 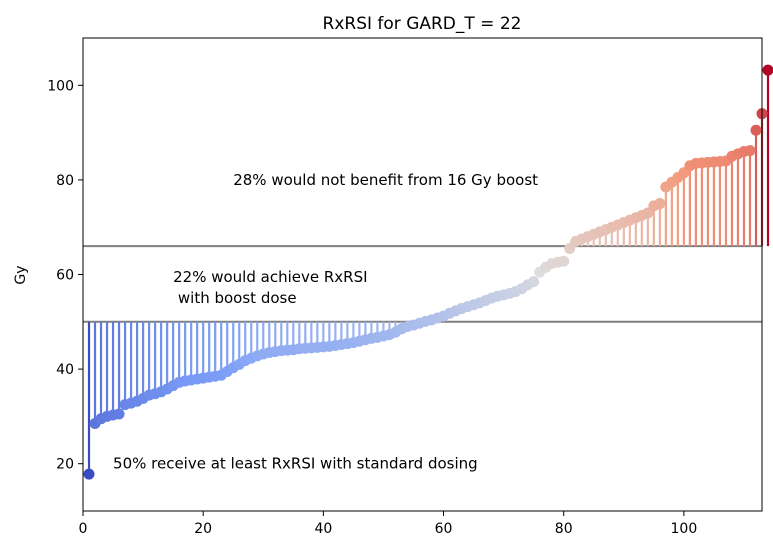 What do you see at coordinates (564, 529) in the screenshot?
I see `x-tick-label-4: 80` at bounding box center [564, 529].